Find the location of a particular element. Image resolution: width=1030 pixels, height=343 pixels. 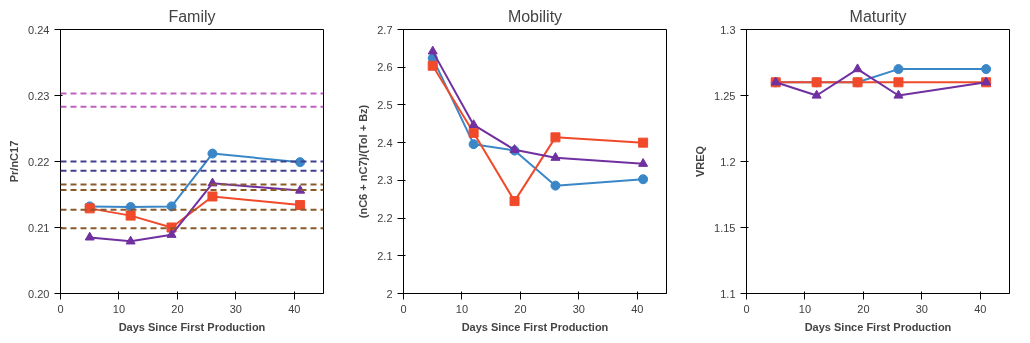

y-tick-label: 0.21 is located at coordinates (39, 227).